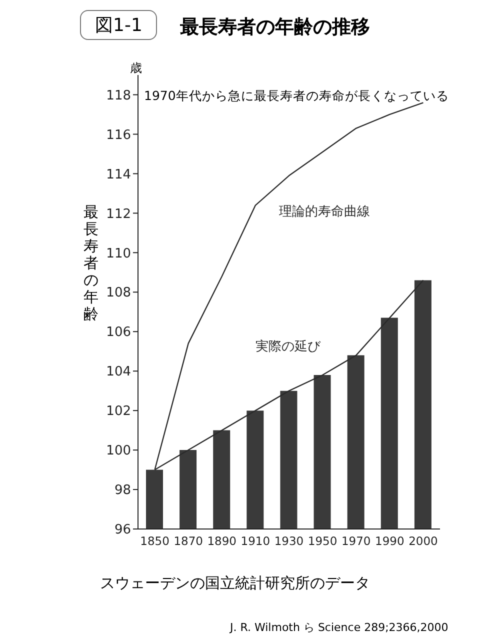  I want to click on y-tick-label: 108, so click(118, 293).